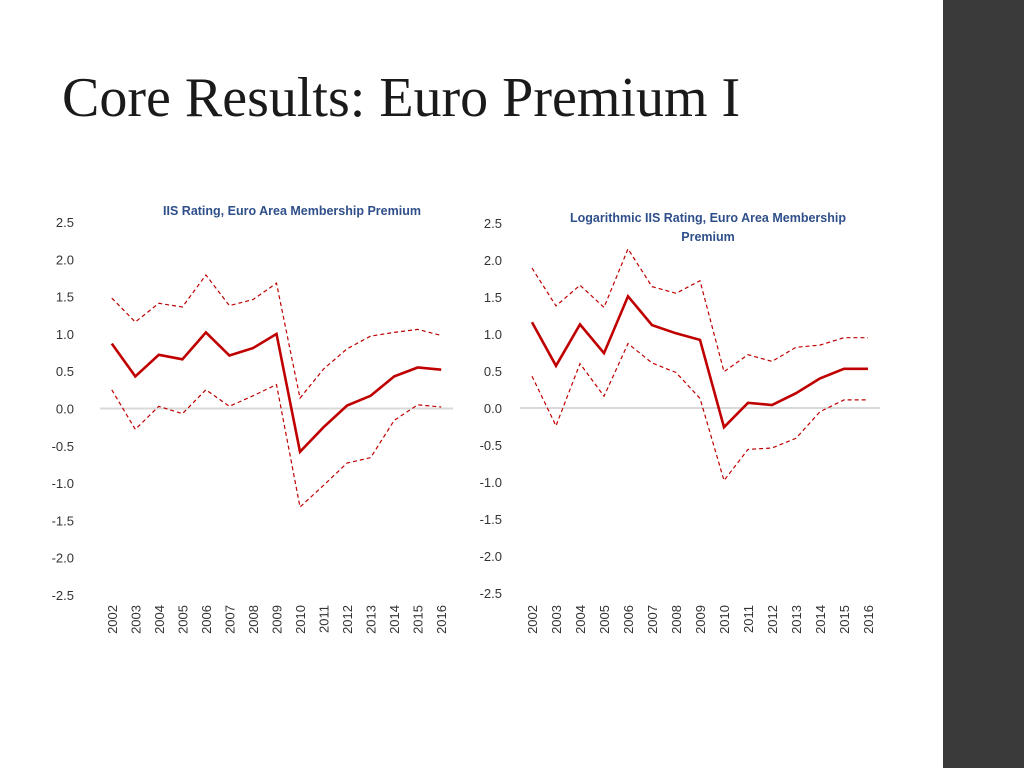 This screenshot has width=1024, height=768. I want to click on chart-title-line: Premium, so click(708, 237).